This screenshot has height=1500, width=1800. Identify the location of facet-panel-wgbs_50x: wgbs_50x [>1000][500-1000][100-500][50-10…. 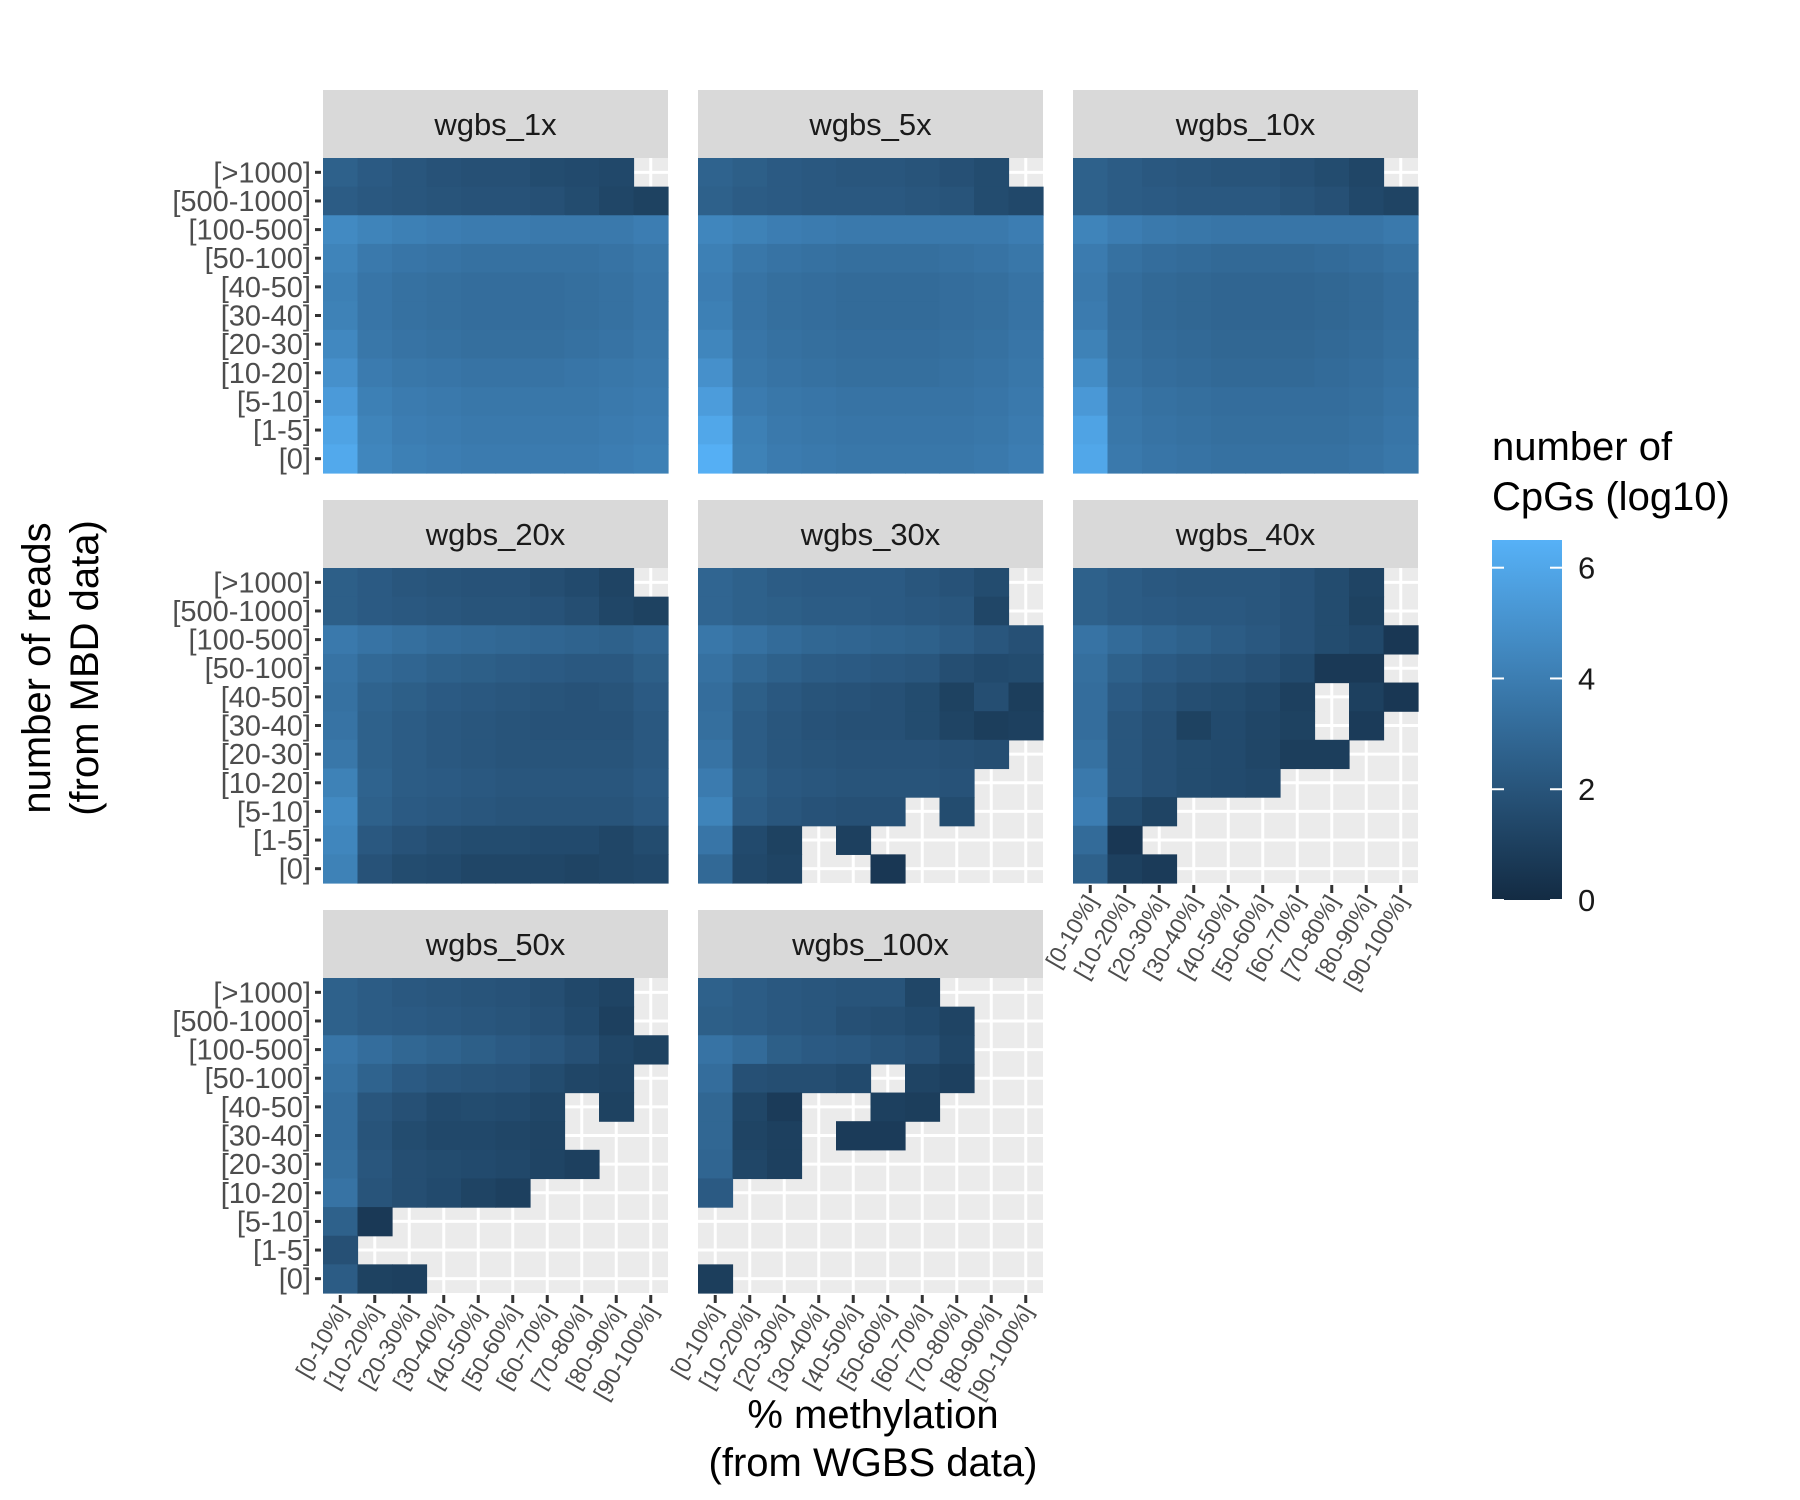
(420, 1157).